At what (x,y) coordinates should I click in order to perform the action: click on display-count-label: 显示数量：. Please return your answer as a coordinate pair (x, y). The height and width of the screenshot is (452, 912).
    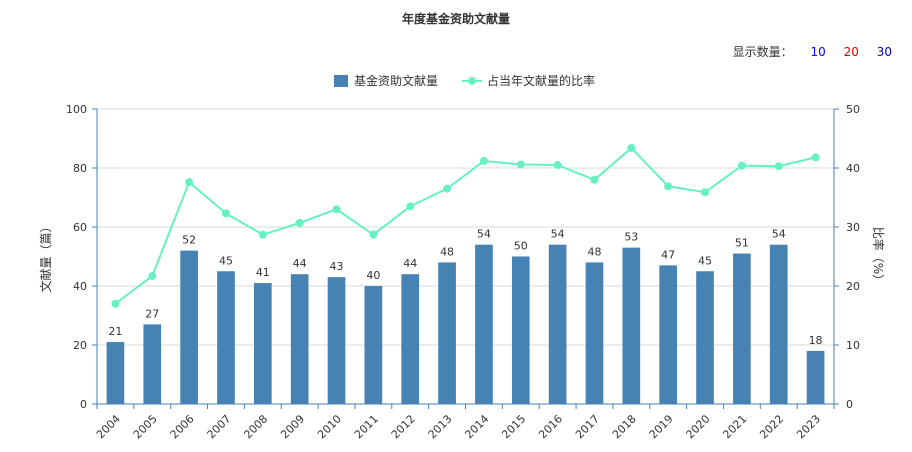
    Looking at the image, I should click on (762, 52).